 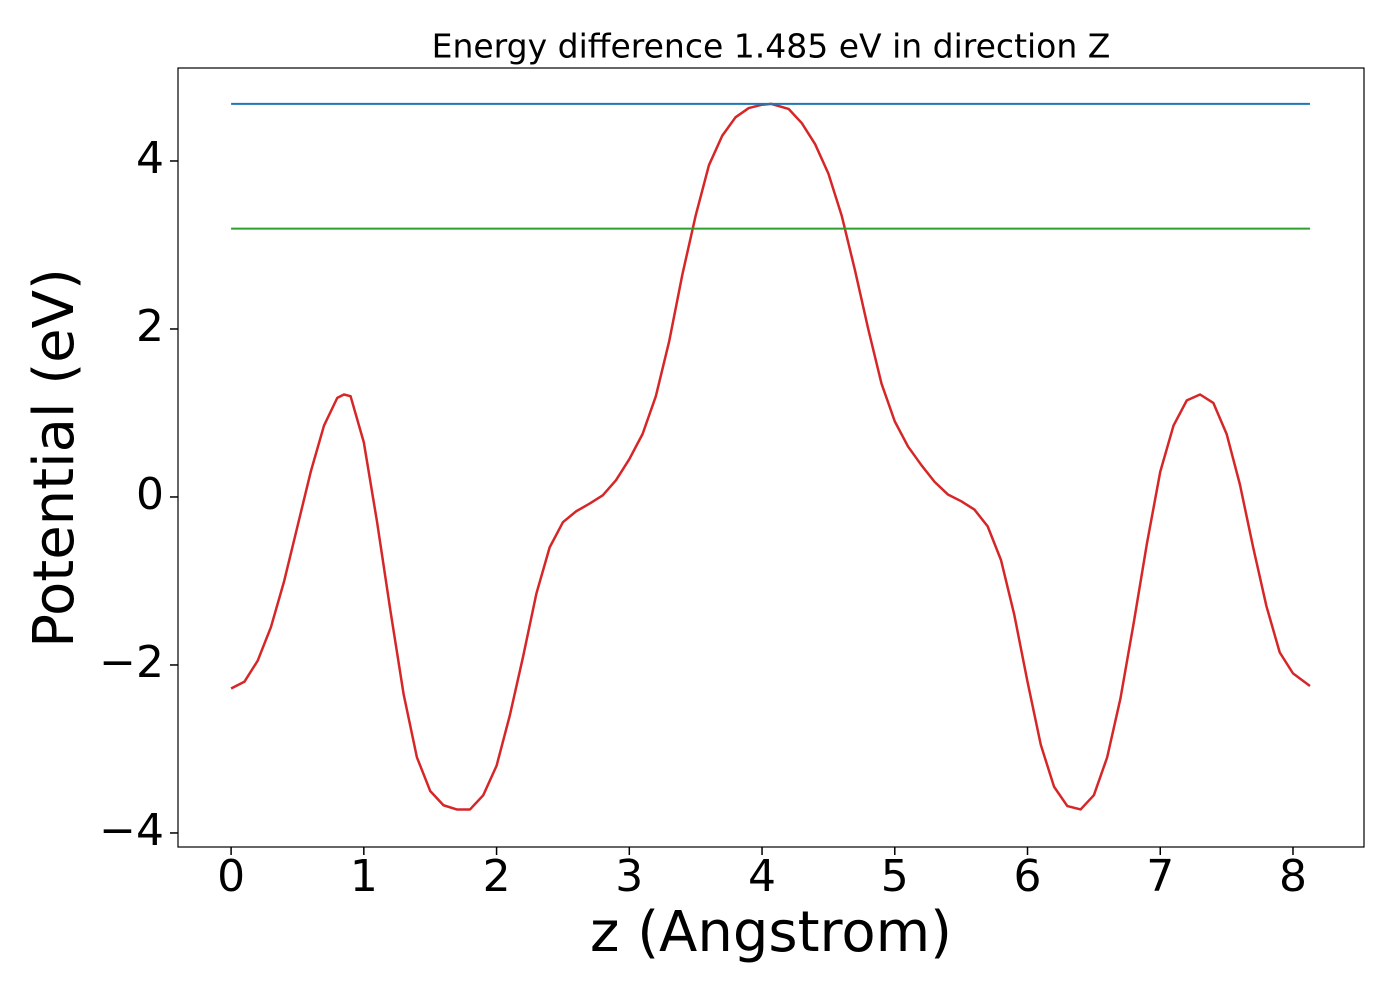 I want to click on y-tick-label: −2, so click(x=131, y=662).